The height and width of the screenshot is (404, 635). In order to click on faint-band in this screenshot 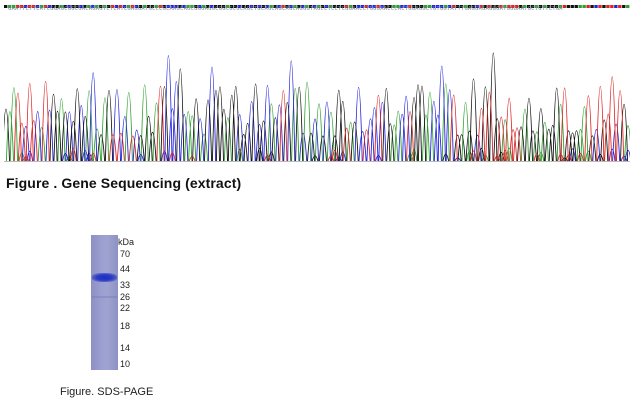, I will do `click(104, 297)`.